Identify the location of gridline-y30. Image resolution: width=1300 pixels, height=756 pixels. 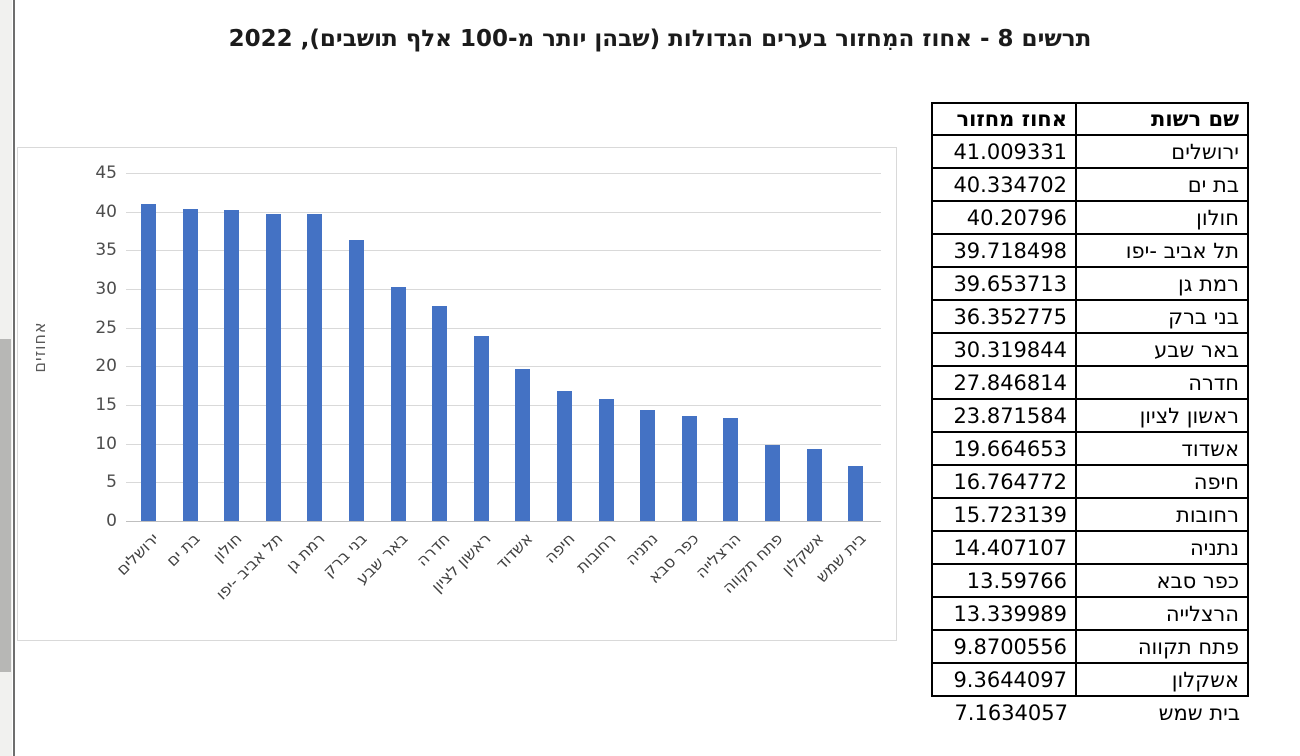
(503, 289).